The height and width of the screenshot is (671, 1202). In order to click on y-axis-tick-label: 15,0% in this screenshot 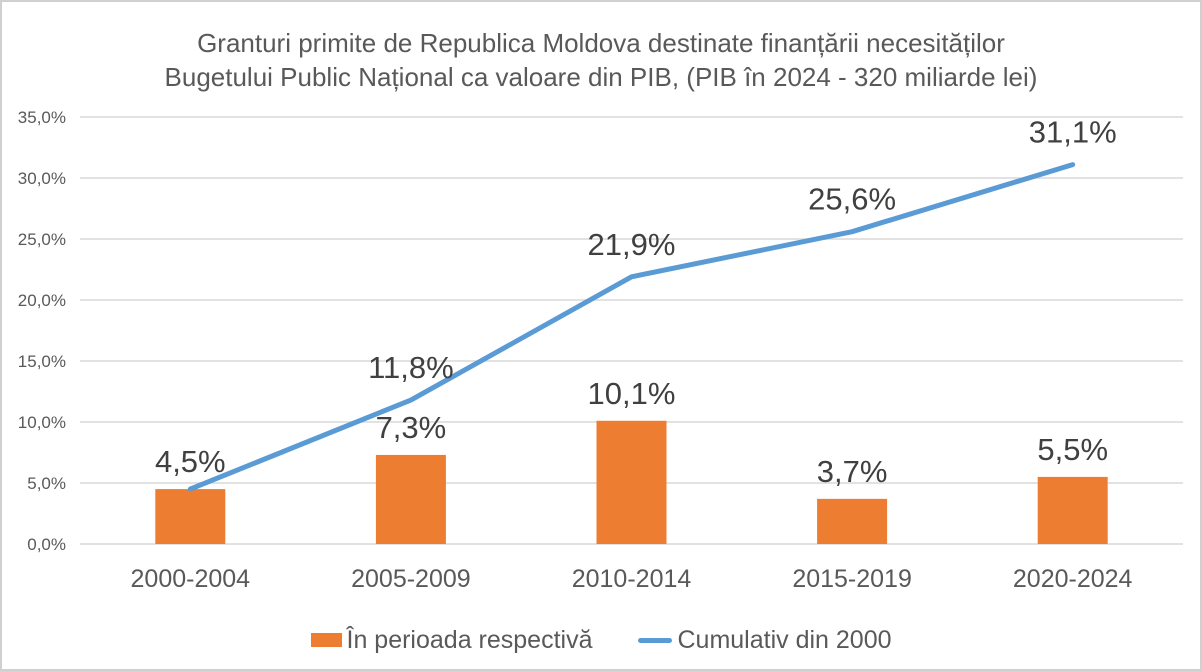, I will do `click(42, 361)`.